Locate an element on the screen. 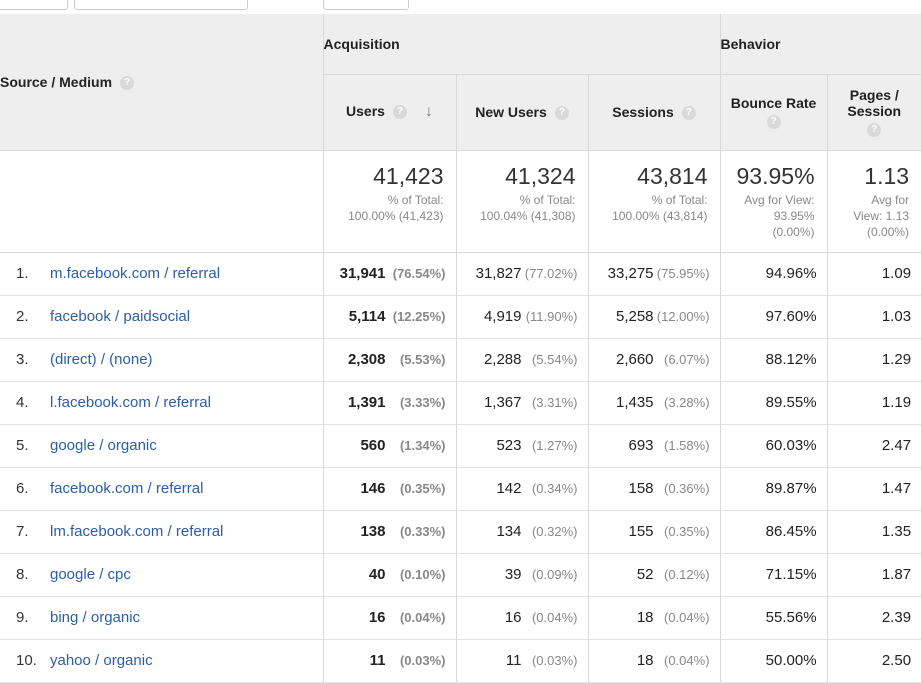  acquisition-group-header: Acquisition is located at coordinates (521, 44).